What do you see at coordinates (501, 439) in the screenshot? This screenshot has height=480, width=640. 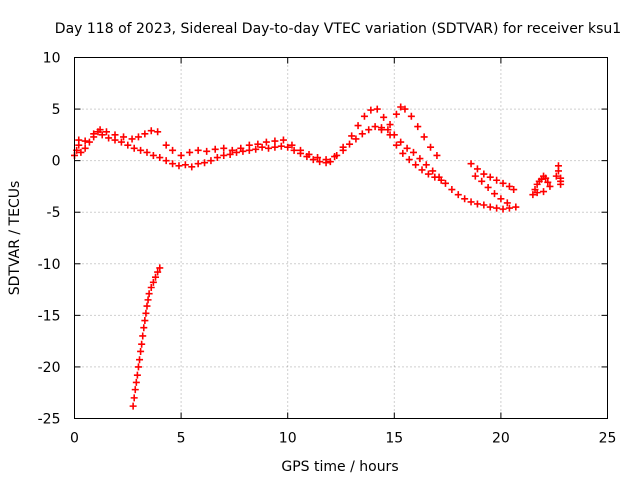 I see `x-tick-label: 20` at bounding box center [501, 439].